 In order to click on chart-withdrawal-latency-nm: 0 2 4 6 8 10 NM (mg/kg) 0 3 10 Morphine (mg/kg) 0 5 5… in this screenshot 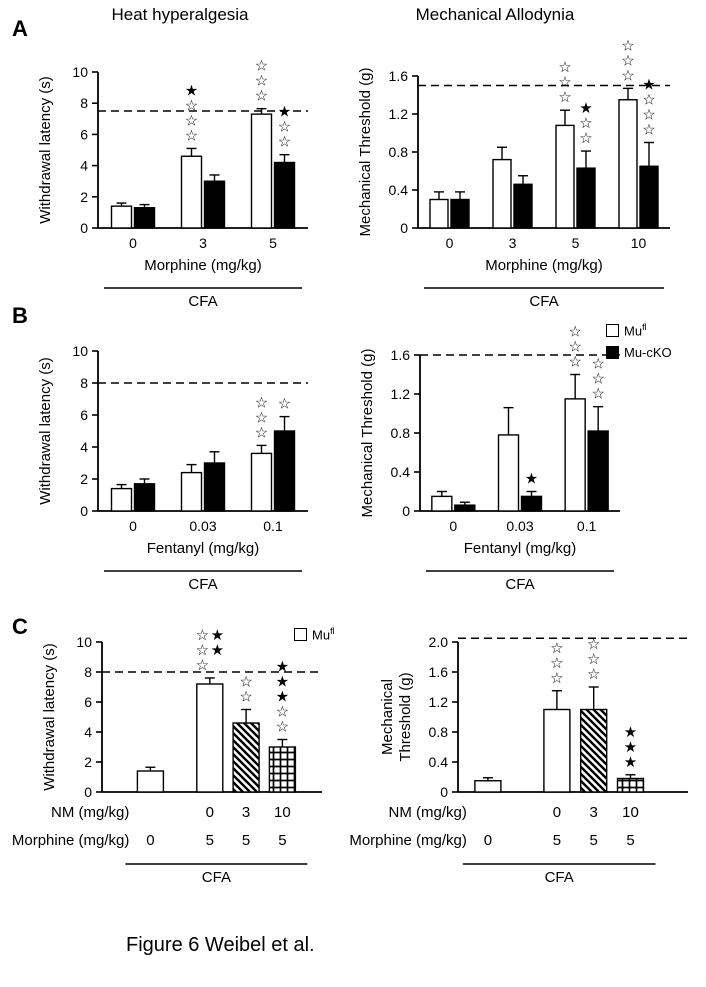, I will do `click(167, 756)`.